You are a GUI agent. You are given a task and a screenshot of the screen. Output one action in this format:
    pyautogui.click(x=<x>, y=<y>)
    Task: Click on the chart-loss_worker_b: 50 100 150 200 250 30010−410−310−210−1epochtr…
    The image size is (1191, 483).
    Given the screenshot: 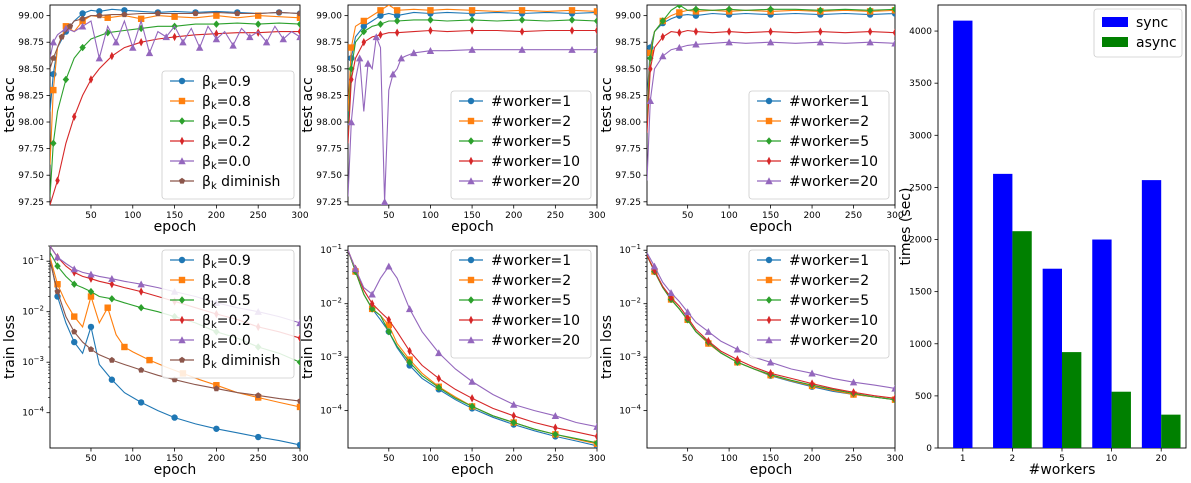 What is the action you would take?
    pyautogui.click(x=751, y=360)
    